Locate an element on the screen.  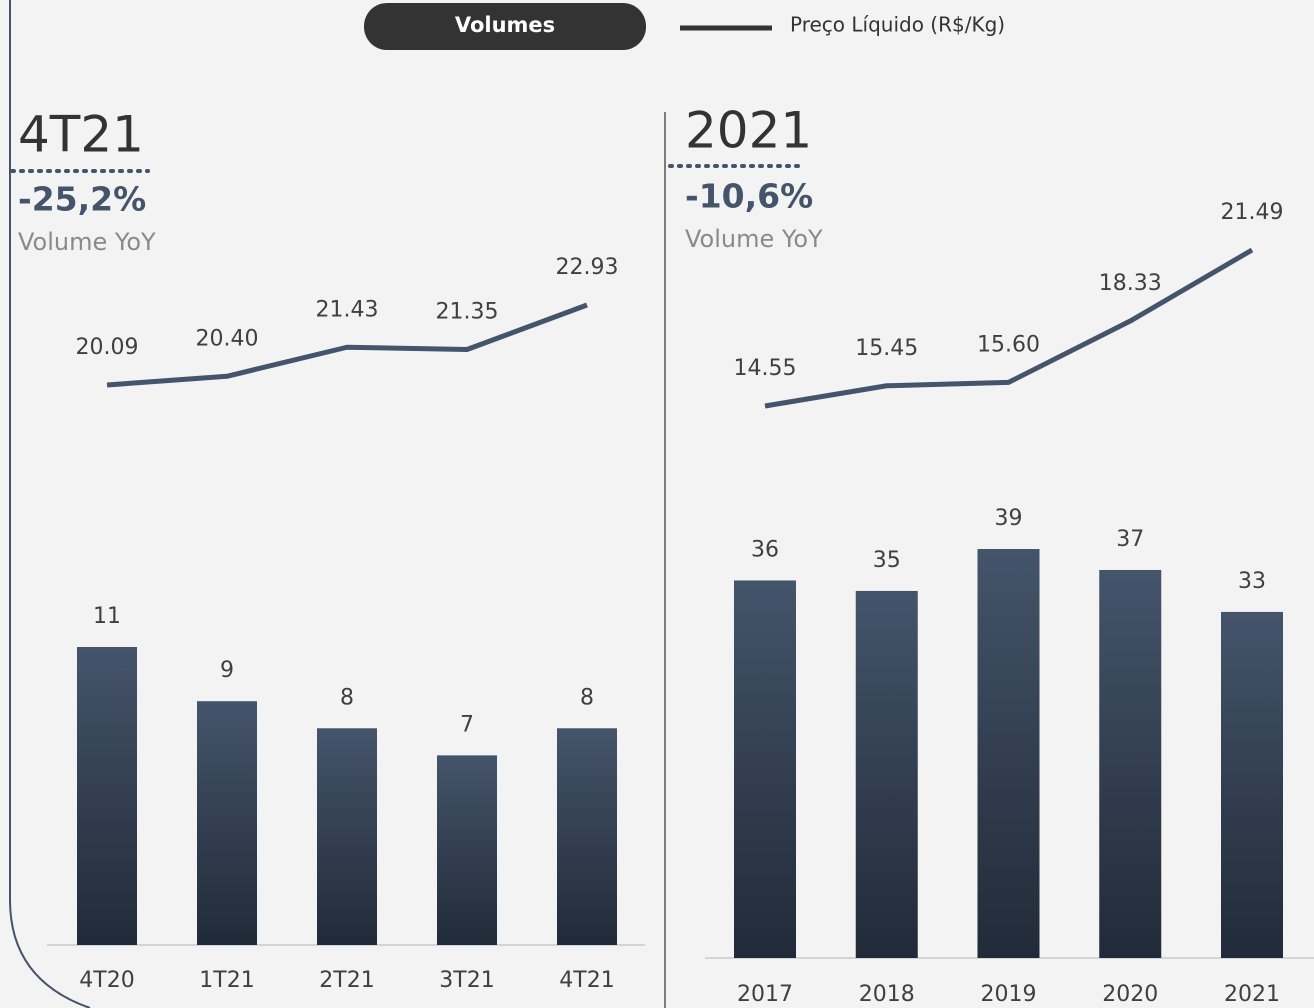
bar-label: 11 is located at coordinates (107, 616).